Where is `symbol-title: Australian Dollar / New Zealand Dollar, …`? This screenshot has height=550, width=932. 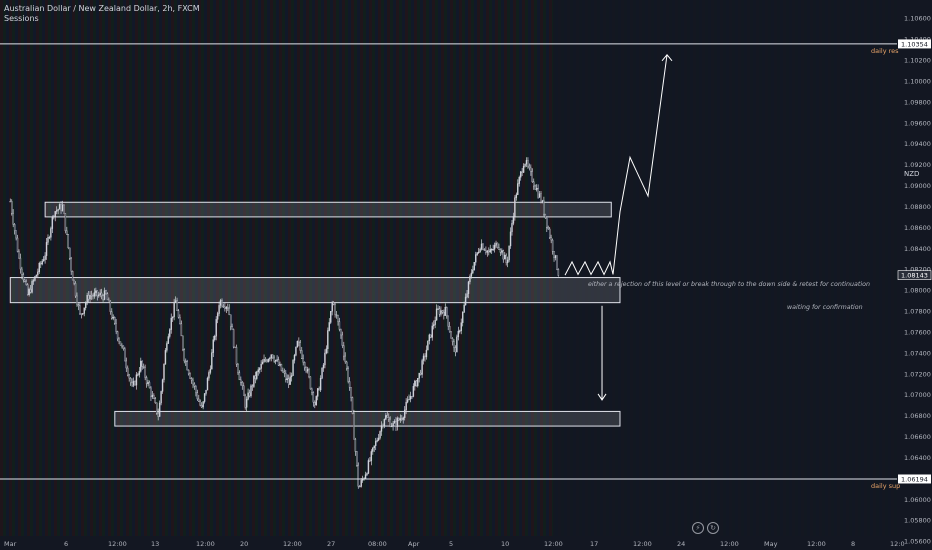
symbol-title: Australian Dollar / New Zealand Dollar, … is located at coordinates (102, 9).